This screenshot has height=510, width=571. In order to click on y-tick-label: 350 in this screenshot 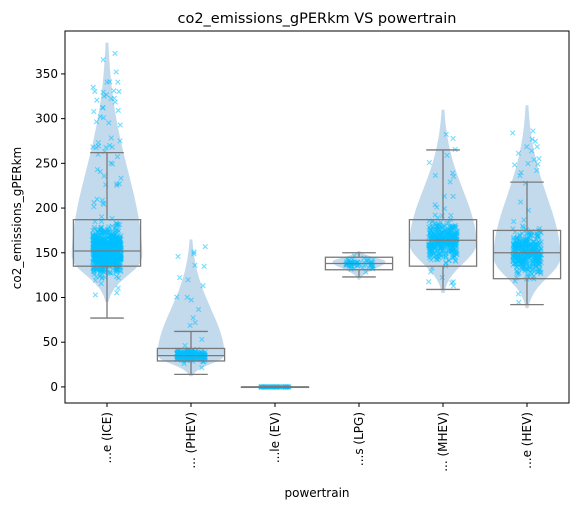, I will do `click(46, 74)`.